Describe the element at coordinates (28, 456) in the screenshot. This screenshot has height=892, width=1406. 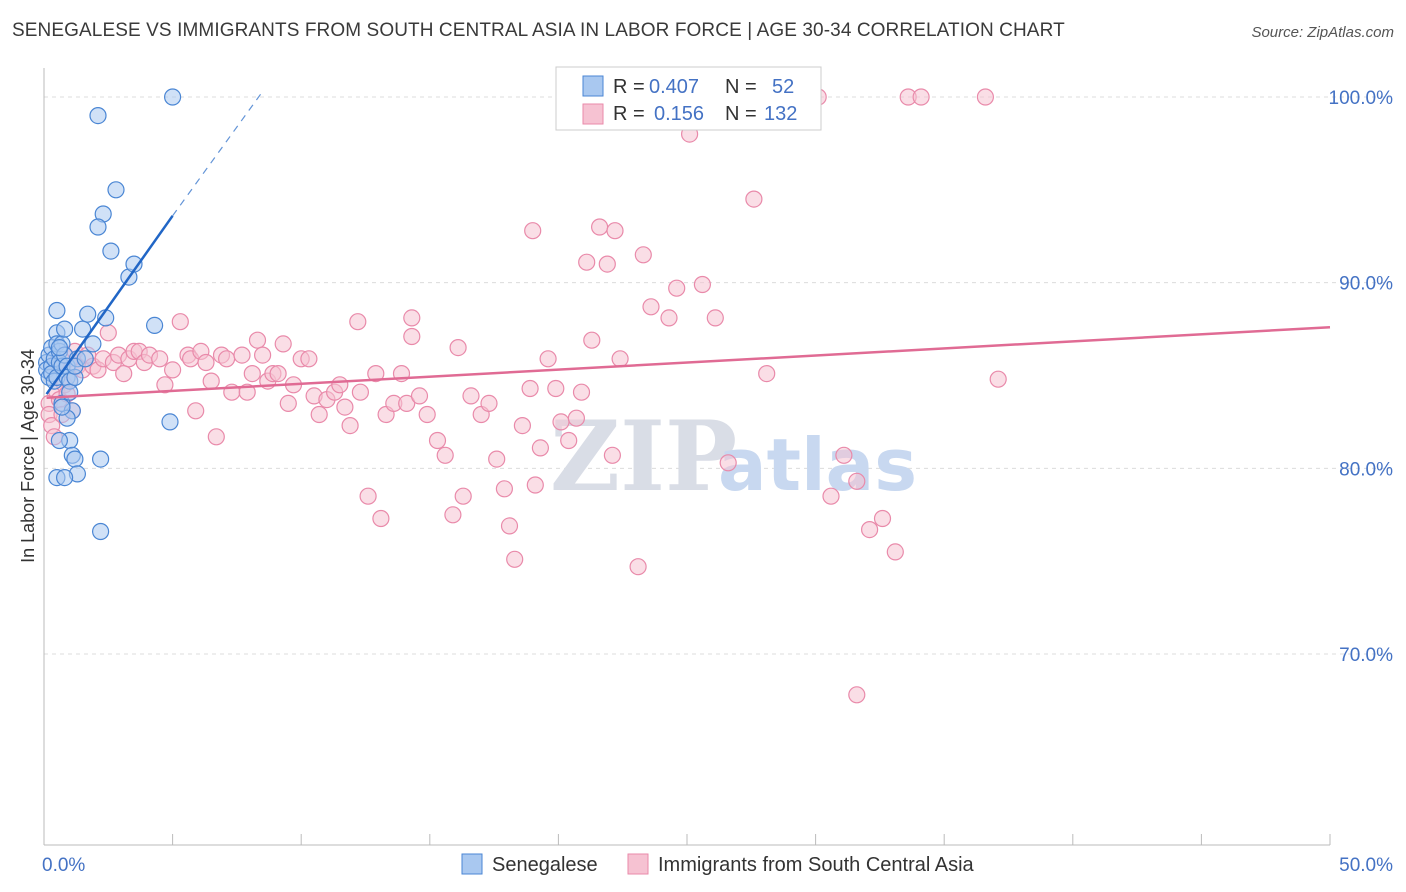
I see `y-axis-title: In Labor Force | Age 30-34` at that location.